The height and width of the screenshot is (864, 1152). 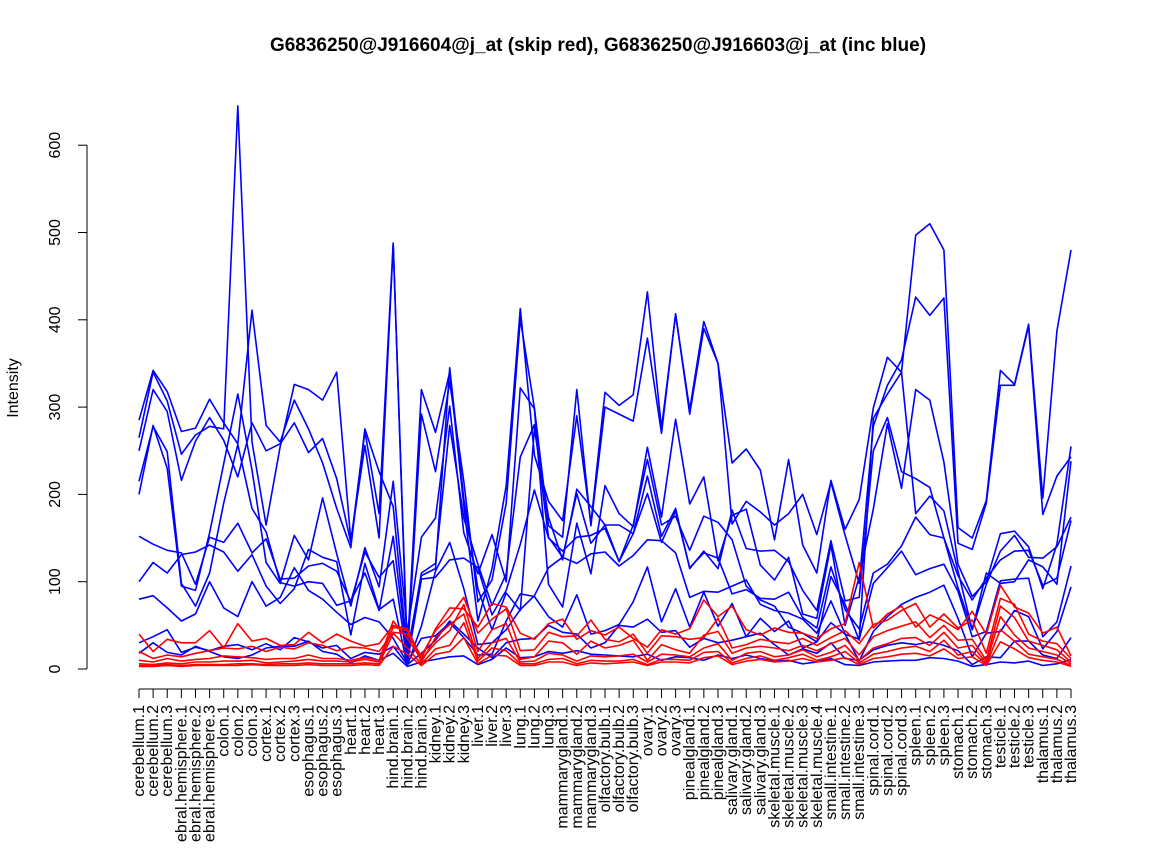 I want to click on x-tick-label: kidney.1, so click(x=436, y=734).